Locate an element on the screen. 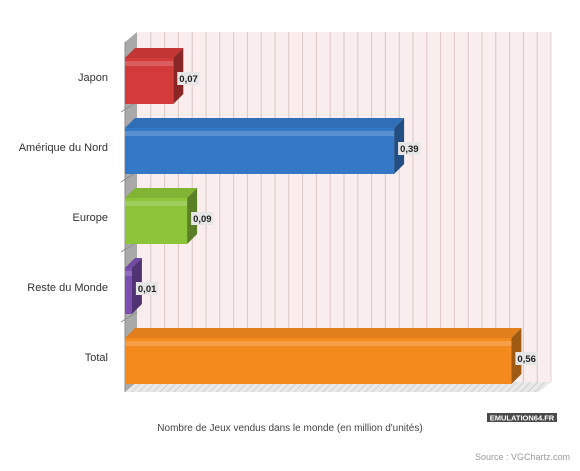  bar-total is located at coordinates (323, 356).